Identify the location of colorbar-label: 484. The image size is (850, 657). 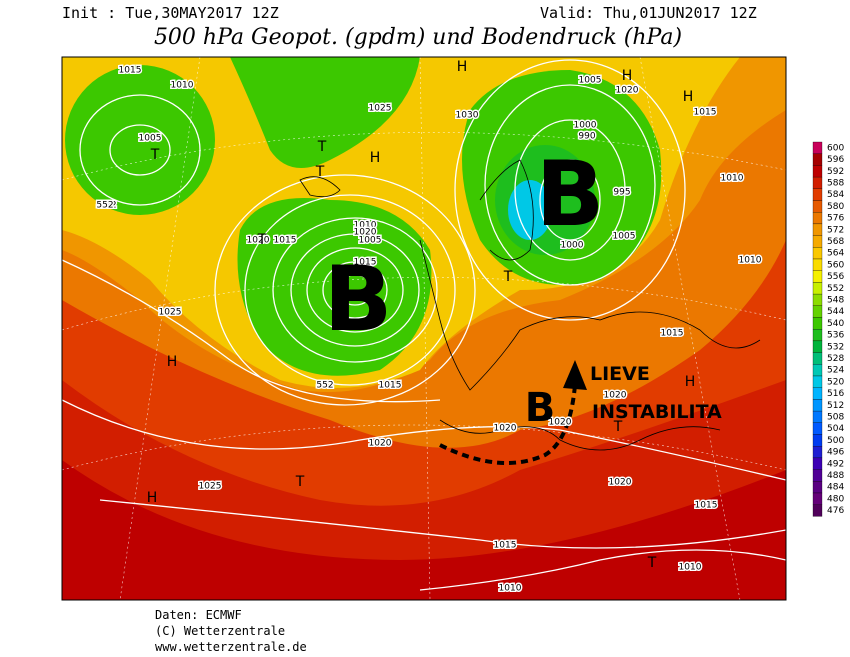
(835, 488).